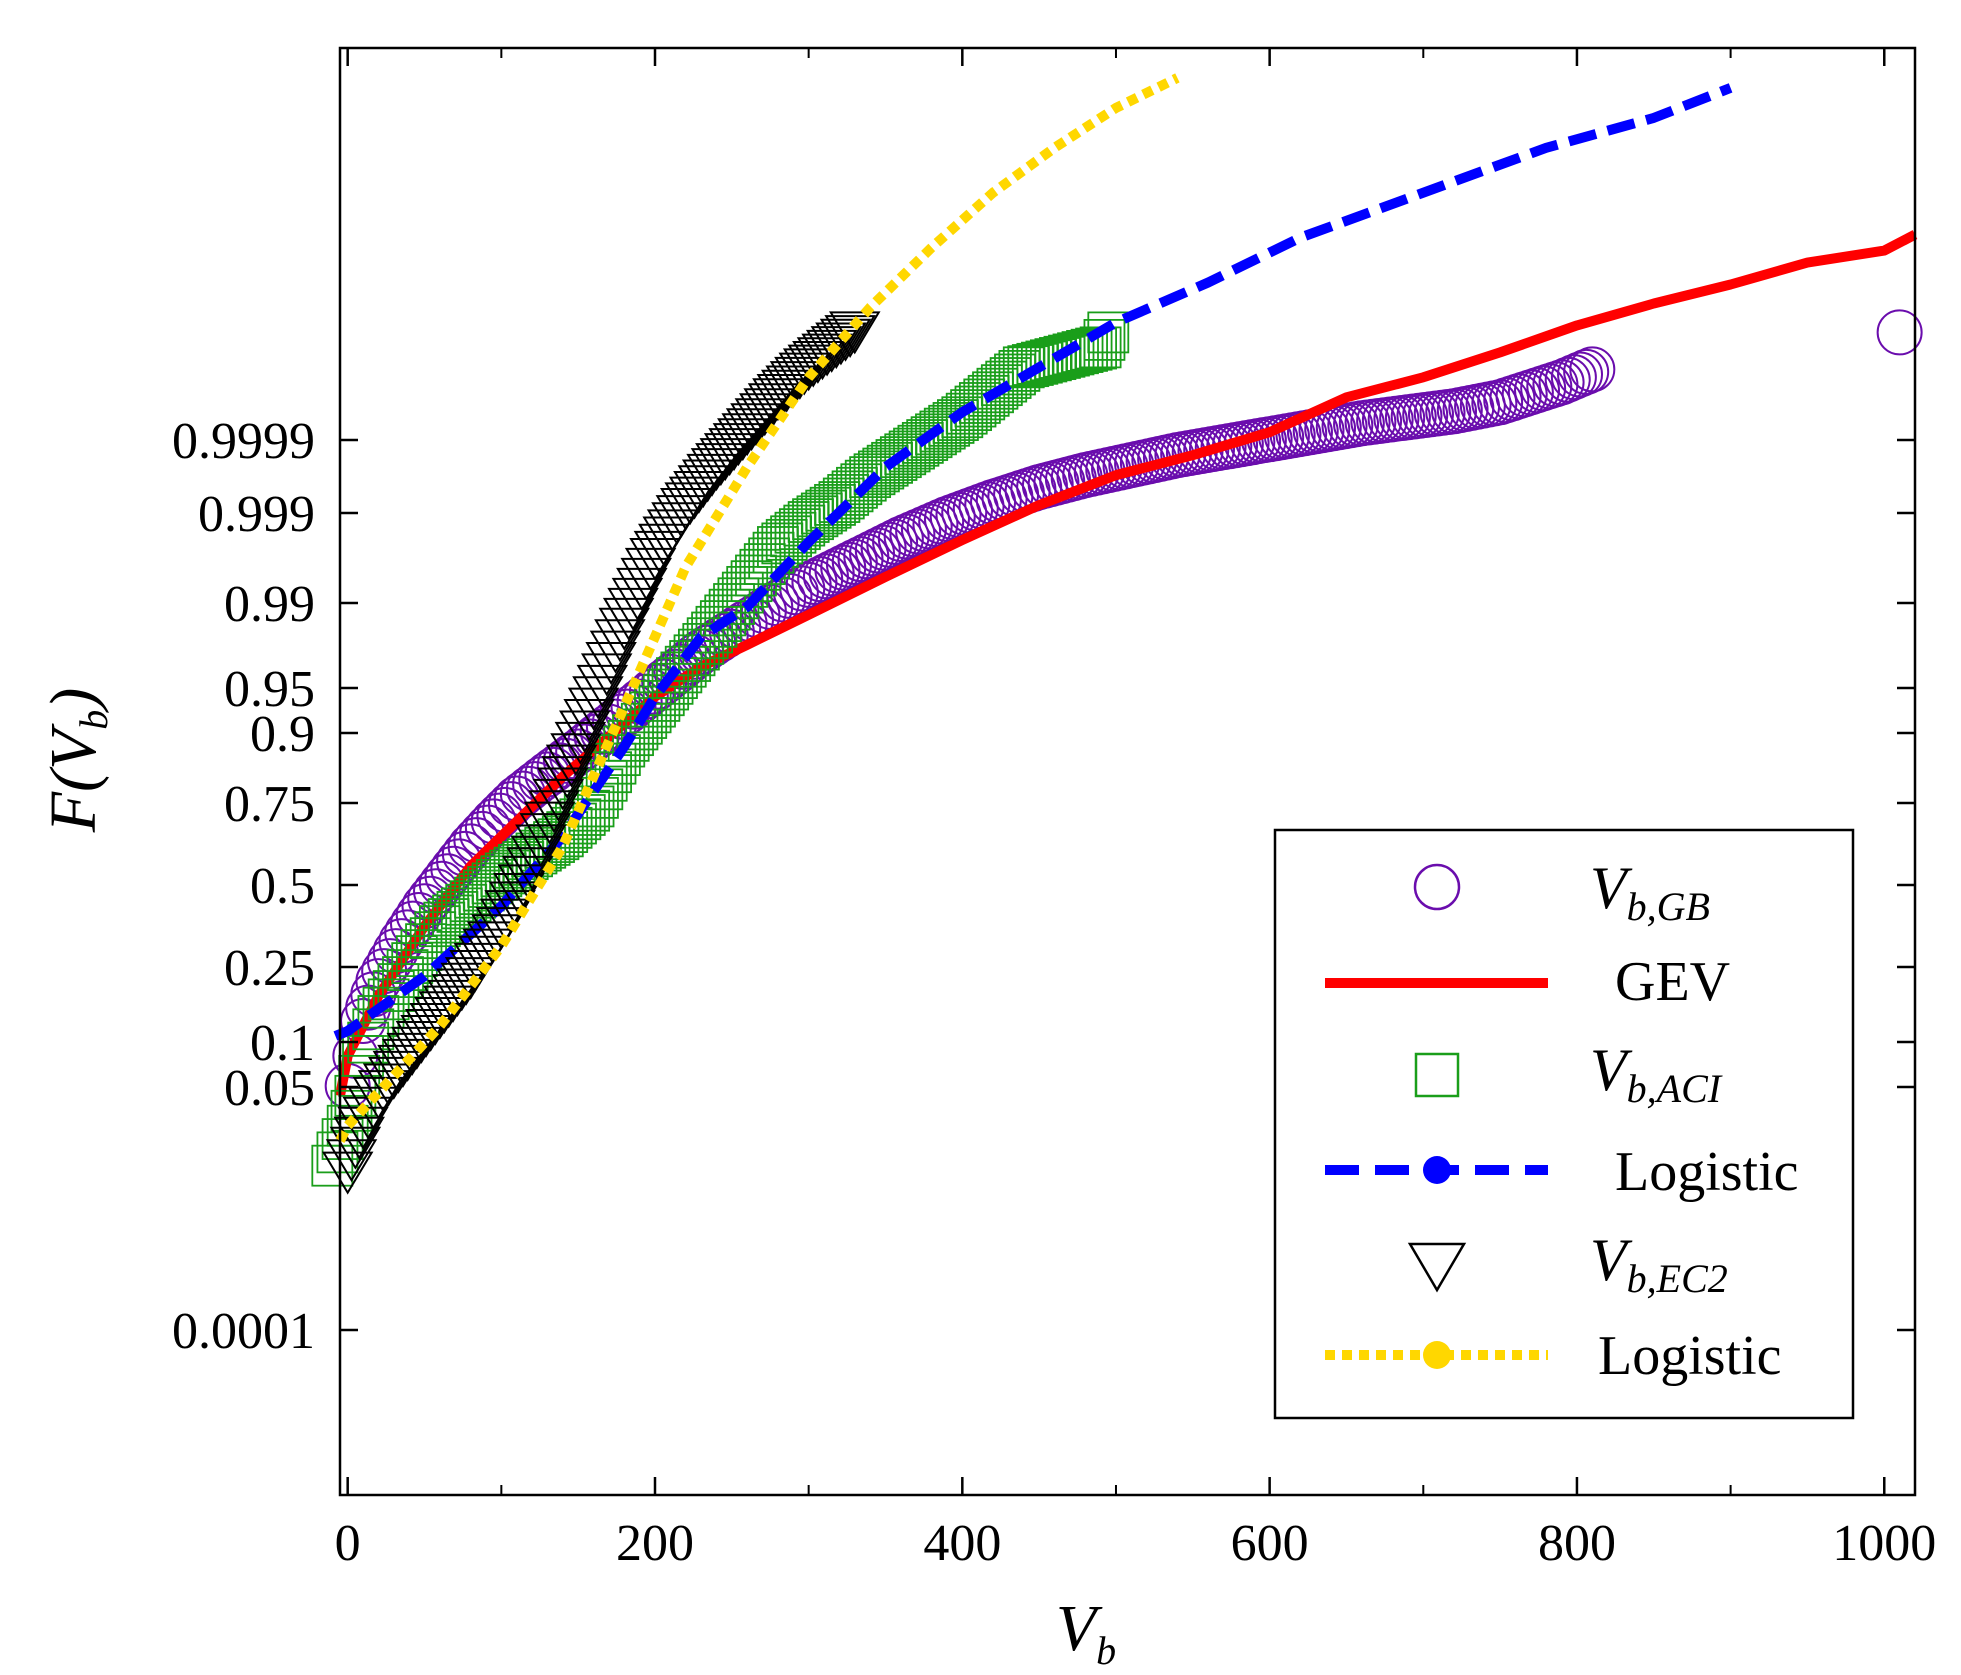  Describe the element at coordinates (1656, 1074) in the screenshot. I see `legend-label-aci: Vb,ACI` at that location.